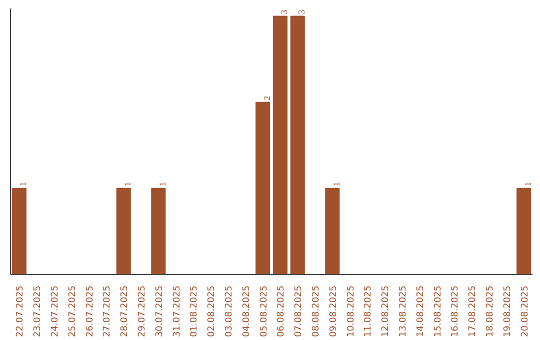 The image size is (540, 340). Describe the element at coordinates (491, 312) in the screenshot. I see `x-tick-label: 18.08.2025` at that location.